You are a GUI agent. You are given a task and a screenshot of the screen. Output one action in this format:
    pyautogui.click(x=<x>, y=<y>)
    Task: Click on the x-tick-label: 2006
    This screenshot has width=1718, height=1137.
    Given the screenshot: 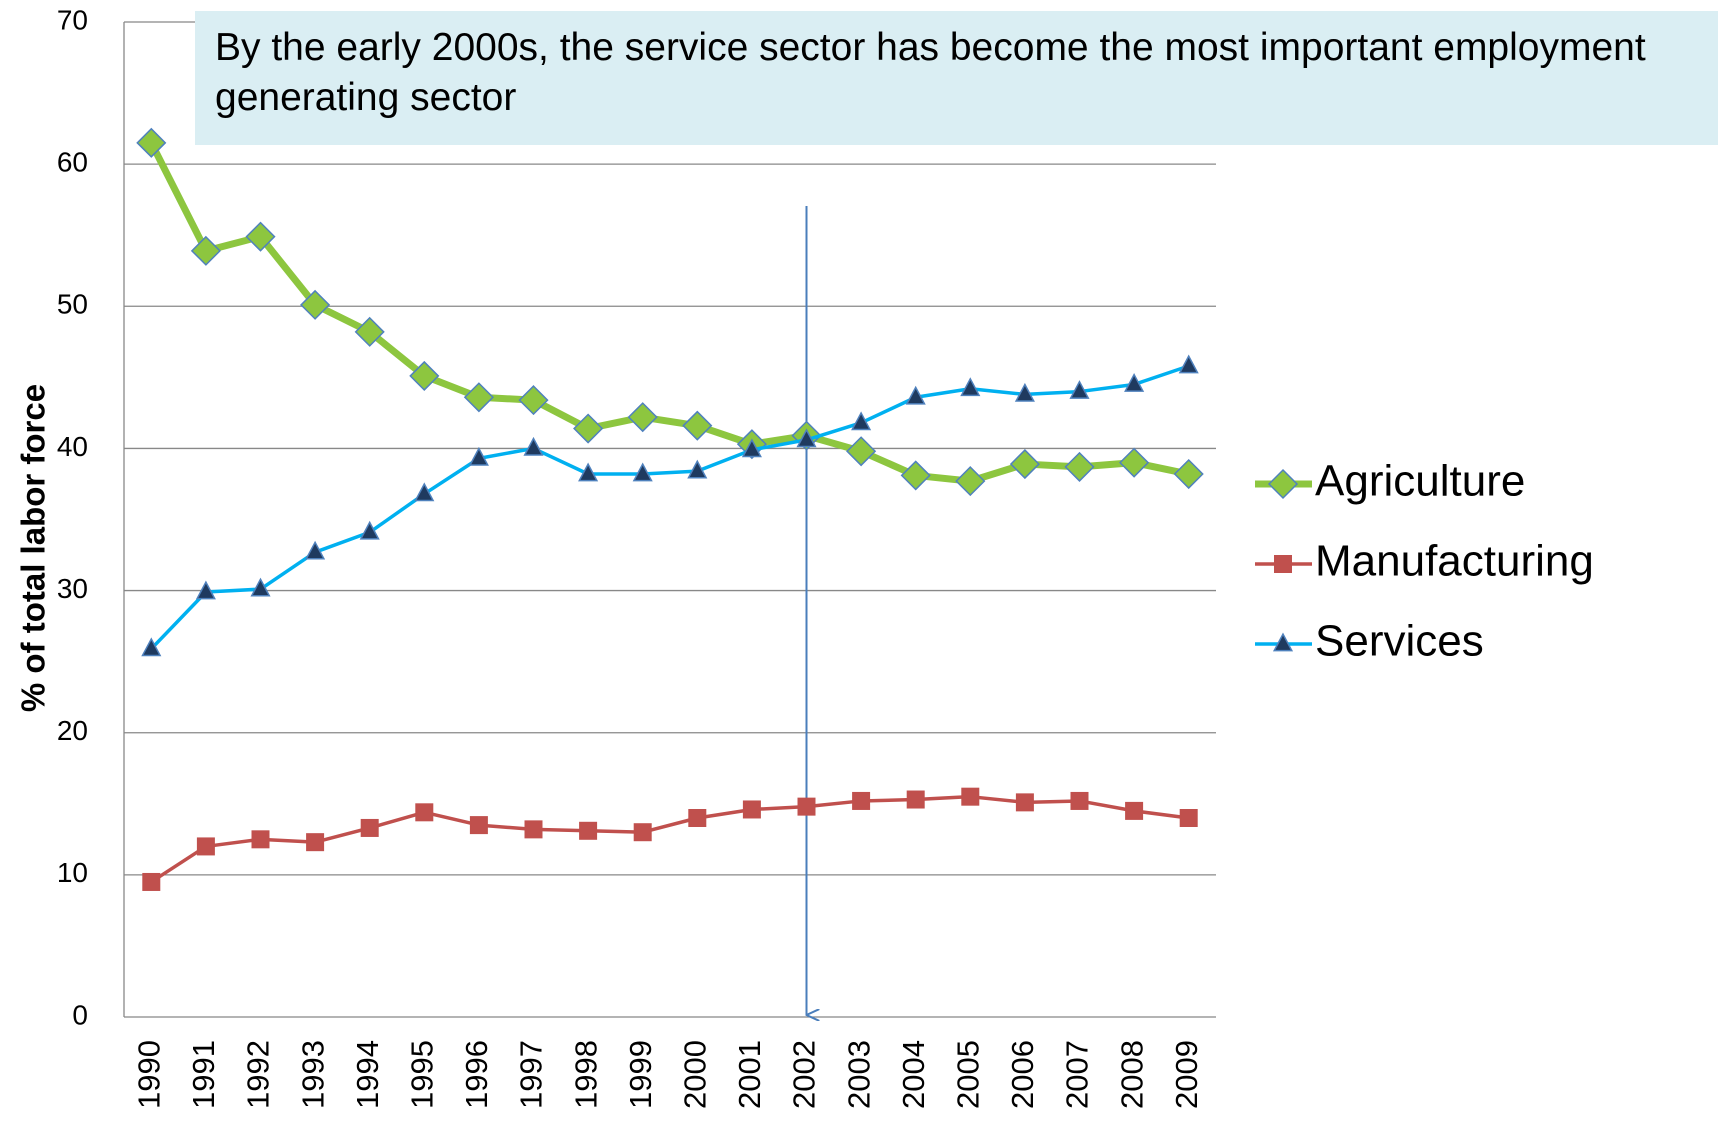 What is the action you would take?
    pyautogui.click(x=1022, y=1074)
    